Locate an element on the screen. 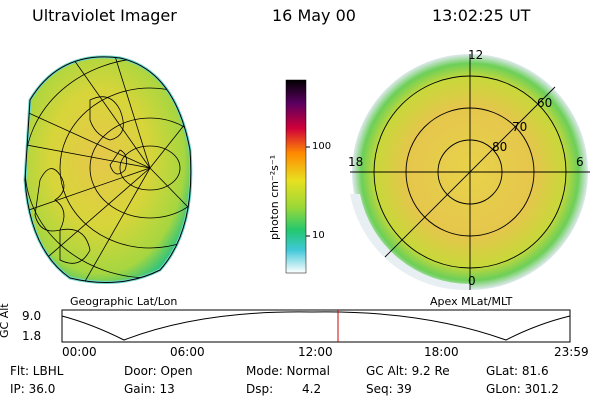 This screenshot has width=600, height=400. orbit-y-min: 1.8 is located at coordinates (32, 336).